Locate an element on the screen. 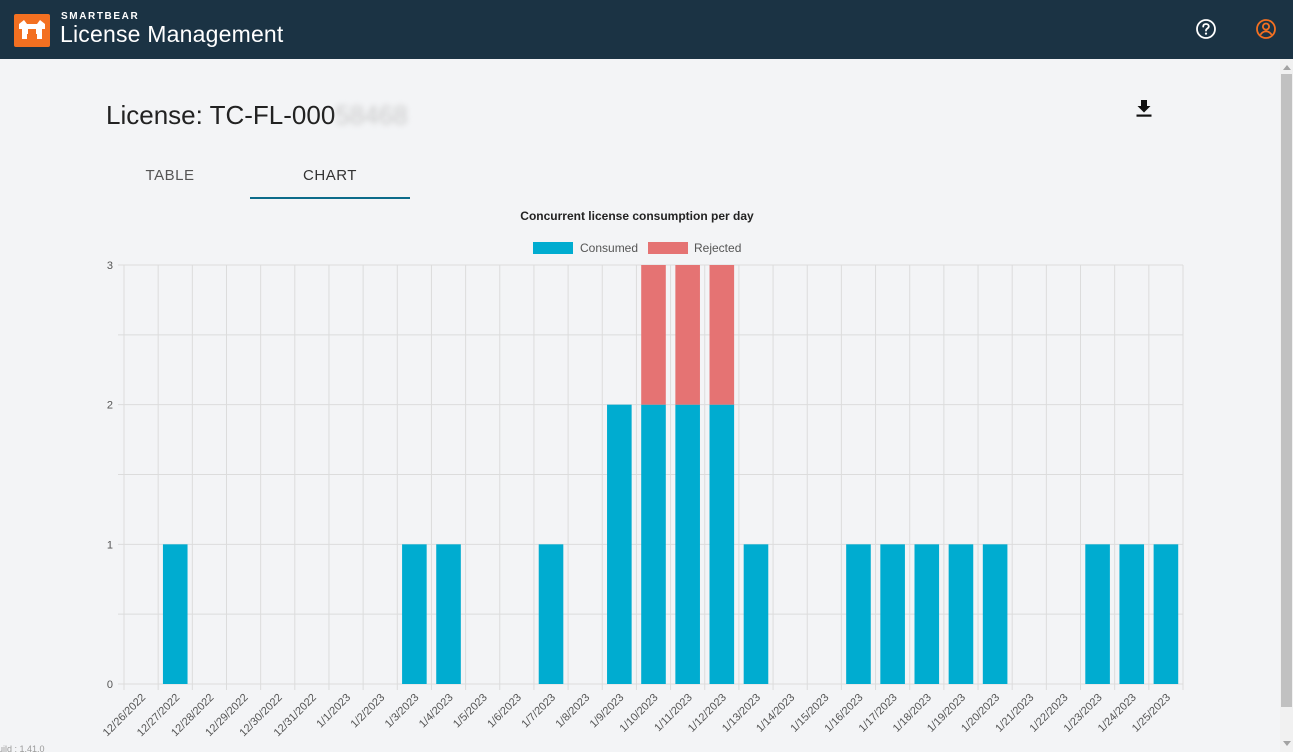  download-icon is located at coordinates (1144, 108).